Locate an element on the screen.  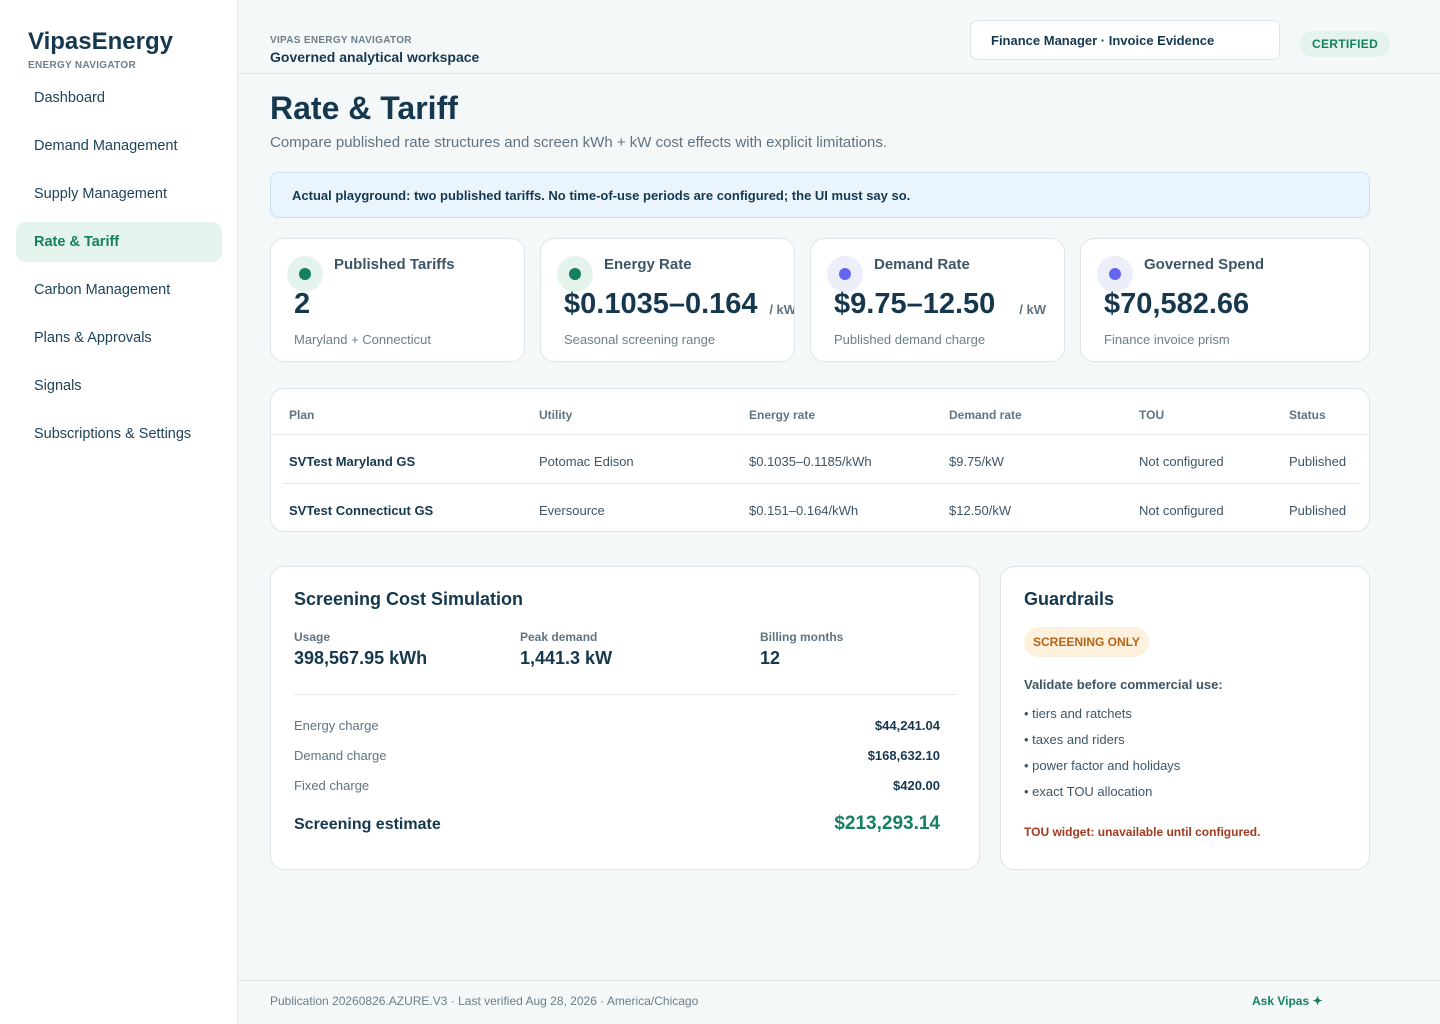
metric-label-usage: Usage is located at coordinates (312, 637).